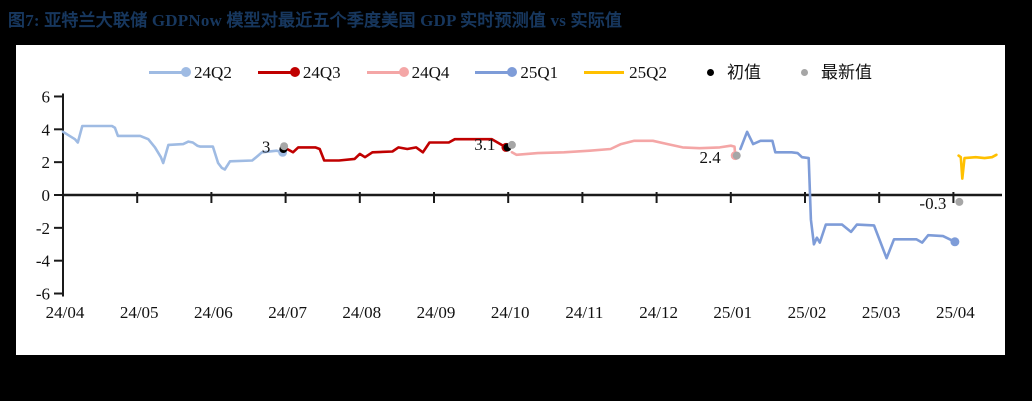 The image size is (1032, 401). I want to click on legend-label: 25Q1, so click(539, 72).